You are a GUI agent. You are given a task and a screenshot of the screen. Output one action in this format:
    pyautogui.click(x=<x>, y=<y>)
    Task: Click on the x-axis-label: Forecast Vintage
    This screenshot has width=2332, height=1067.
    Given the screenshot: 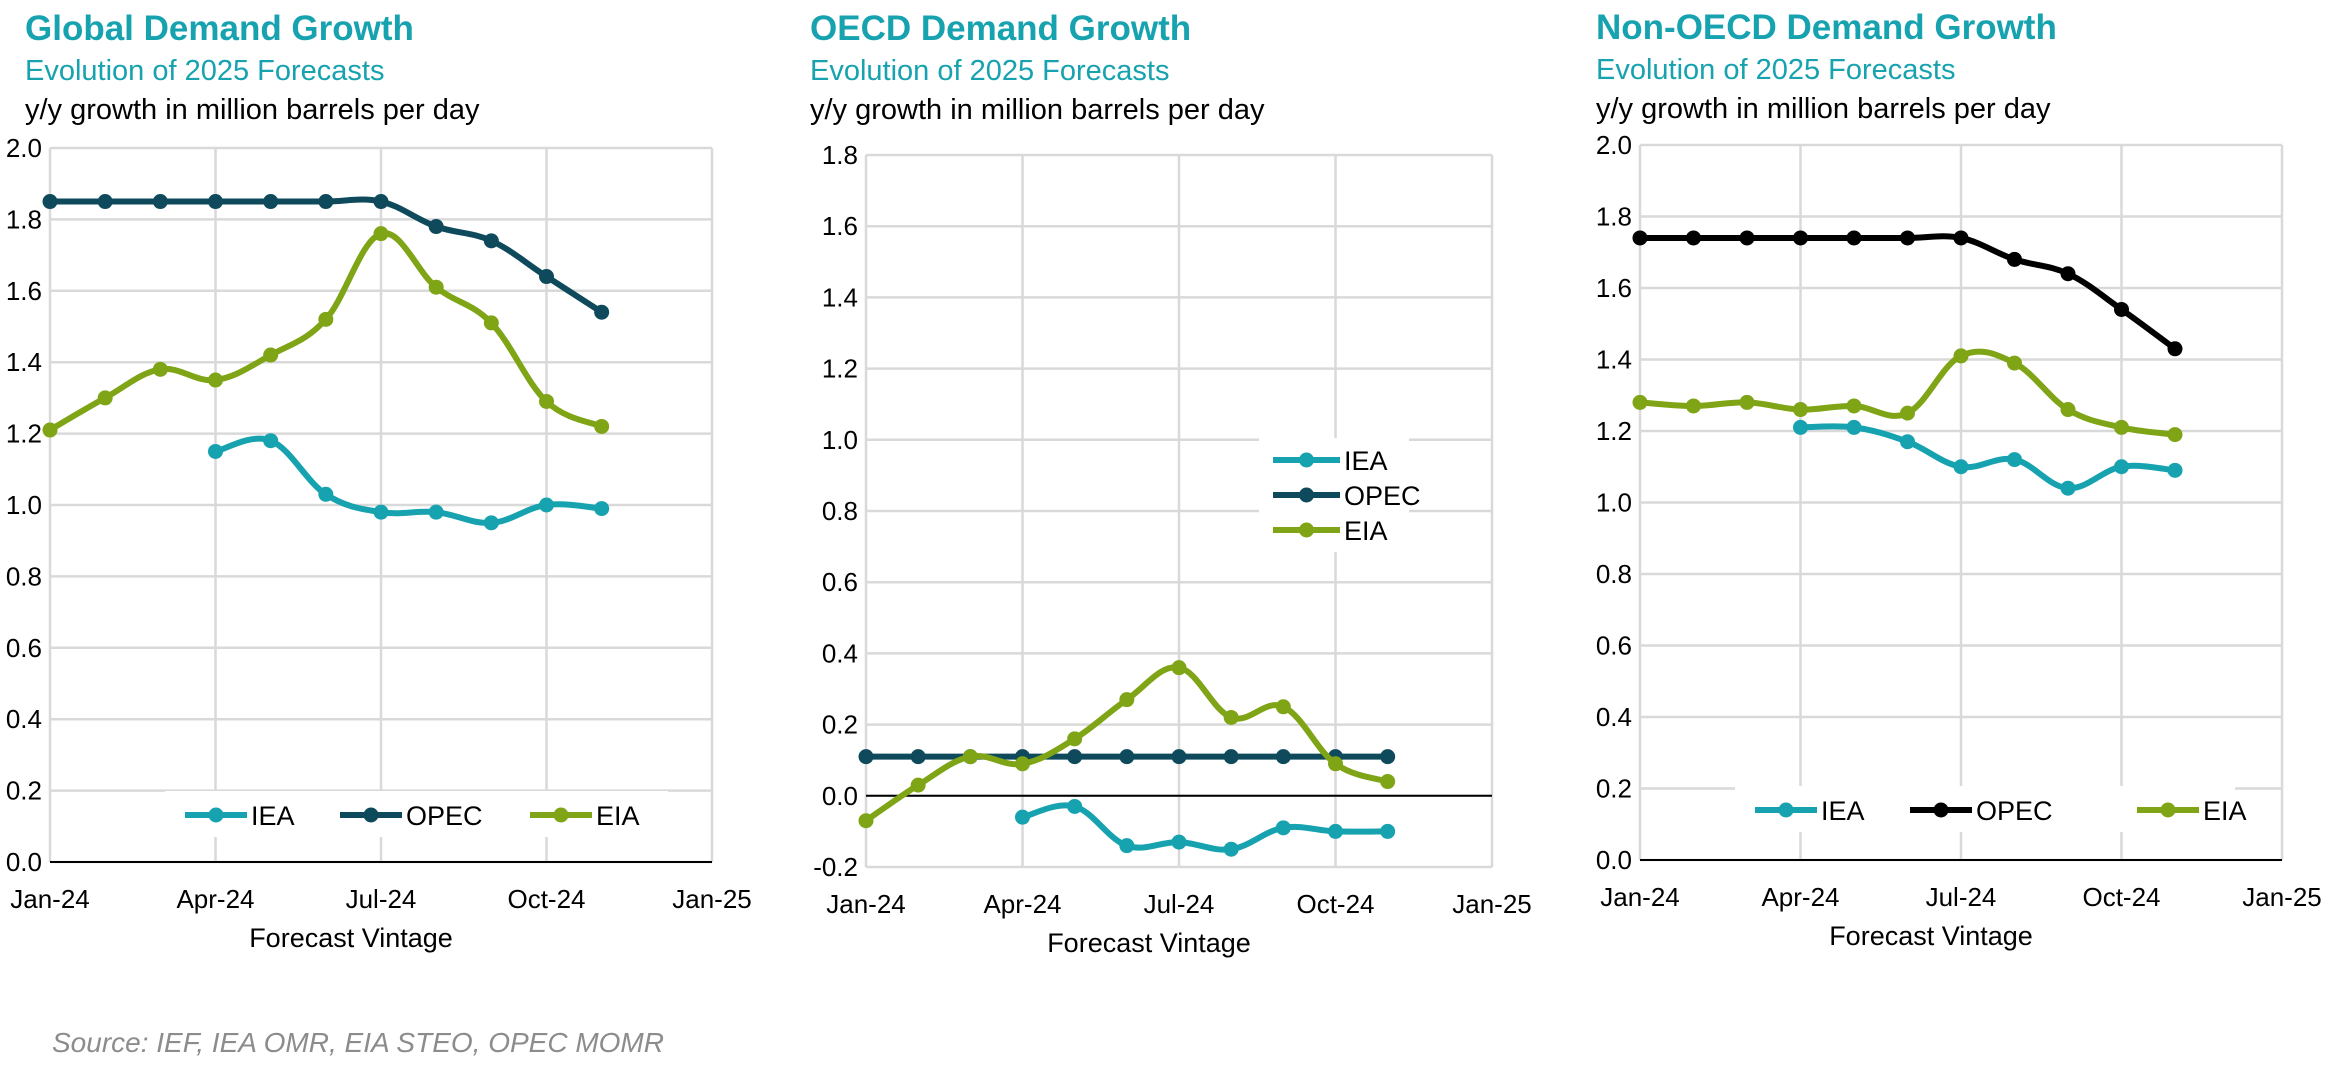 What is the action you would take?
    pyautogui.click(x=1931, y=936)
    